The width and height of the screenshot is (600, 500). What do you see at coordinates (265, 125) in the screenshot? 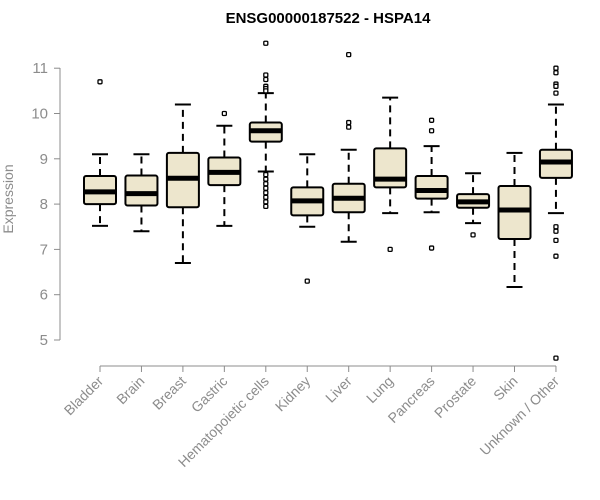
I see `box-hematopoietic-cells` at bounding box center [265, 125].